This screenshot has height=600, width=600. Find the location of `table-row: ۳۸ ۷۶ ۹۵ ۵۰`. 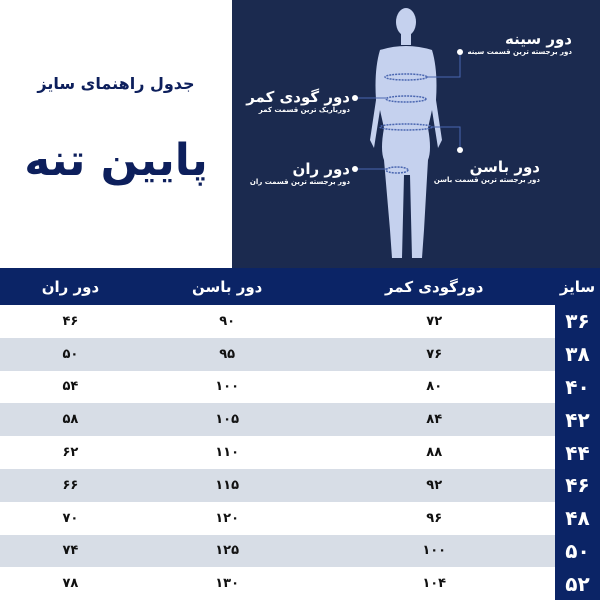

table-row: ۳۸ ۷۶ ۹۵ ۵۰ is located at coordinates (300, 354).